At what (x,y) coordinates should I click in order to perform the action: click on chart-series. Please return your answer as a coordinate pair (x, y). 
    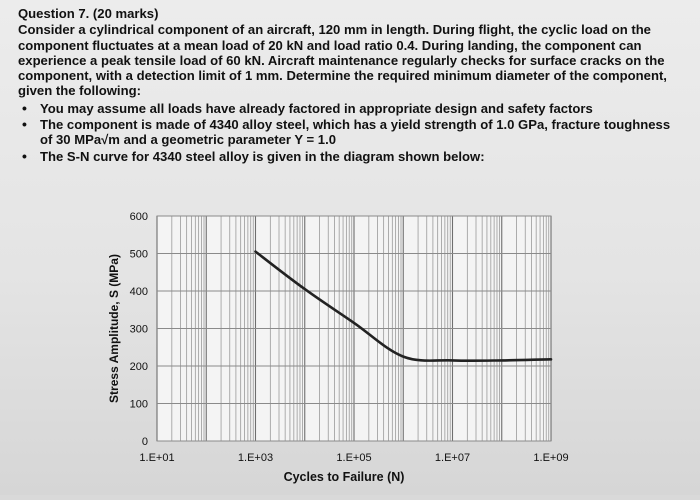
    Looking at the image, I should click on (403, 306).